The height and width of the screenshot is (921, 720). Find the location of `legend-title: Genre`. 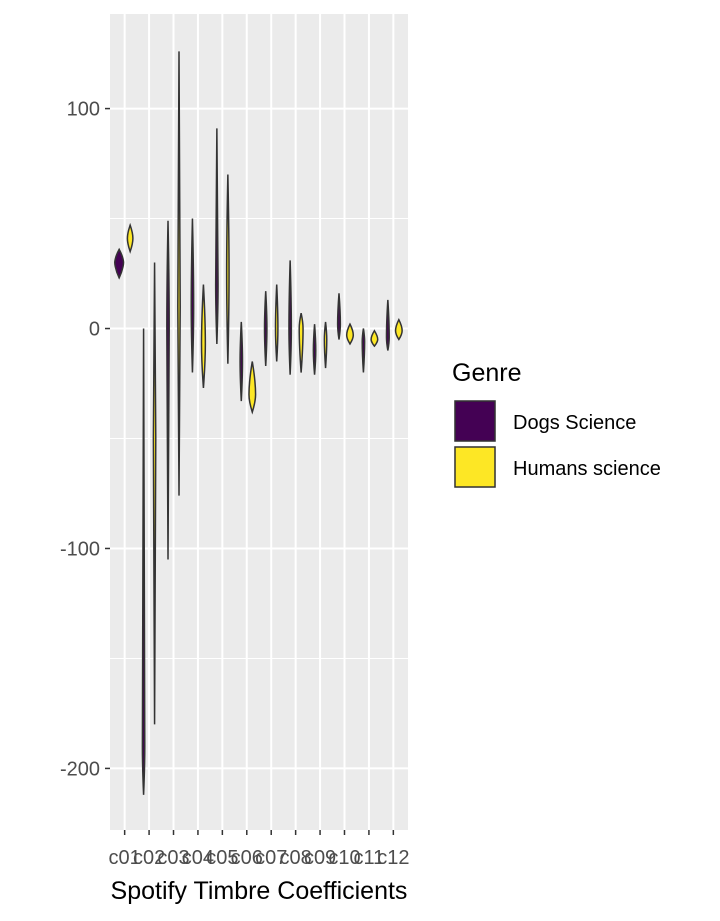

legend-title: Genre is located at coordinates (486, 373).